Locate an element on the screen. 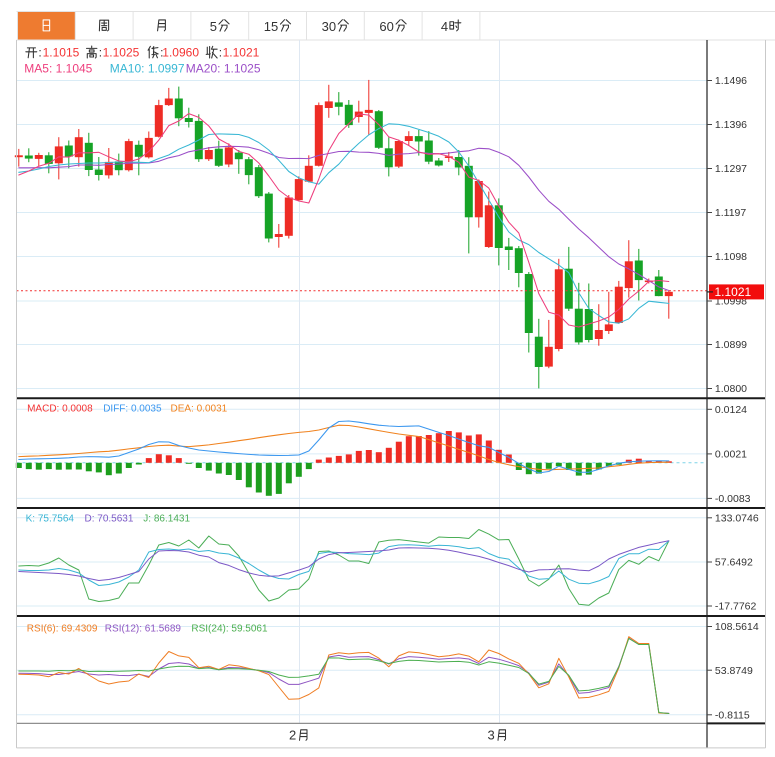 The width and height of the screenshot is (775, 757). svg-text: -0.0083 is located at coordinates (733, 499).